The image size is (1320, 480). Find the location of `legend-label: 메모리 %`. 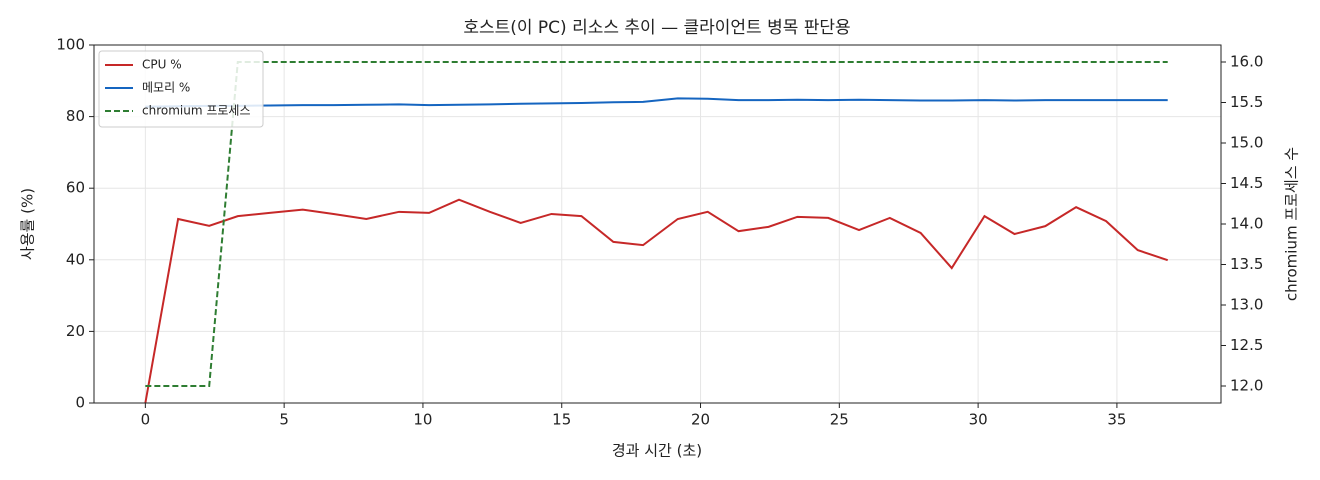

legend-label: 메모리 % is located at coordinates (166, 88).